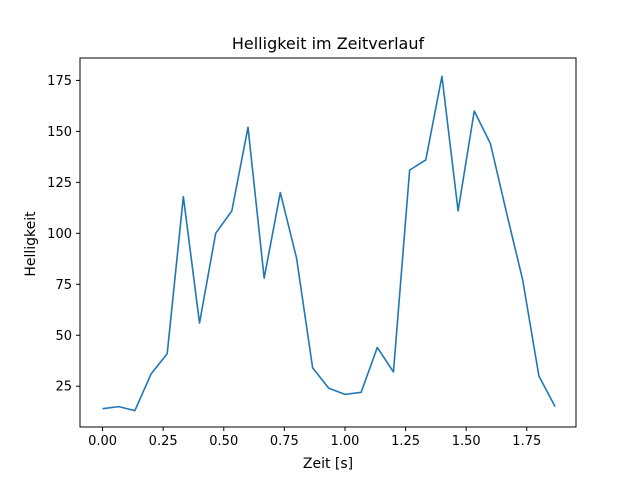 This screenshot has height=480, width=640. Describe the element at coordinates (59, 183) in the screenshot. I see `y-tick-label: 125` at that location.